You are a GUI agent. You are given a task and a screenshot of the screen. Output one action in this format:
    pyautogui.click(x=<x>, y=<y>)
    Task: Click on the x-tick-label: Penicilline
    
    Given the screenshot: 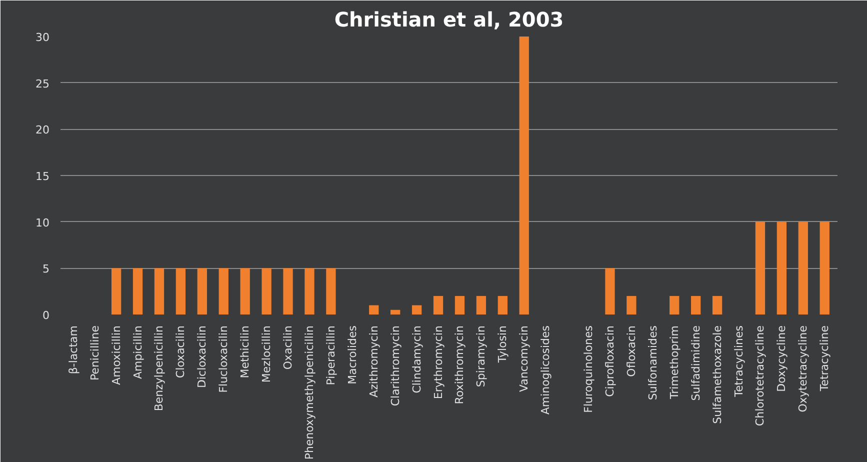 What is the action you would take?
    pyautogui.click(x=95, y=353)
    